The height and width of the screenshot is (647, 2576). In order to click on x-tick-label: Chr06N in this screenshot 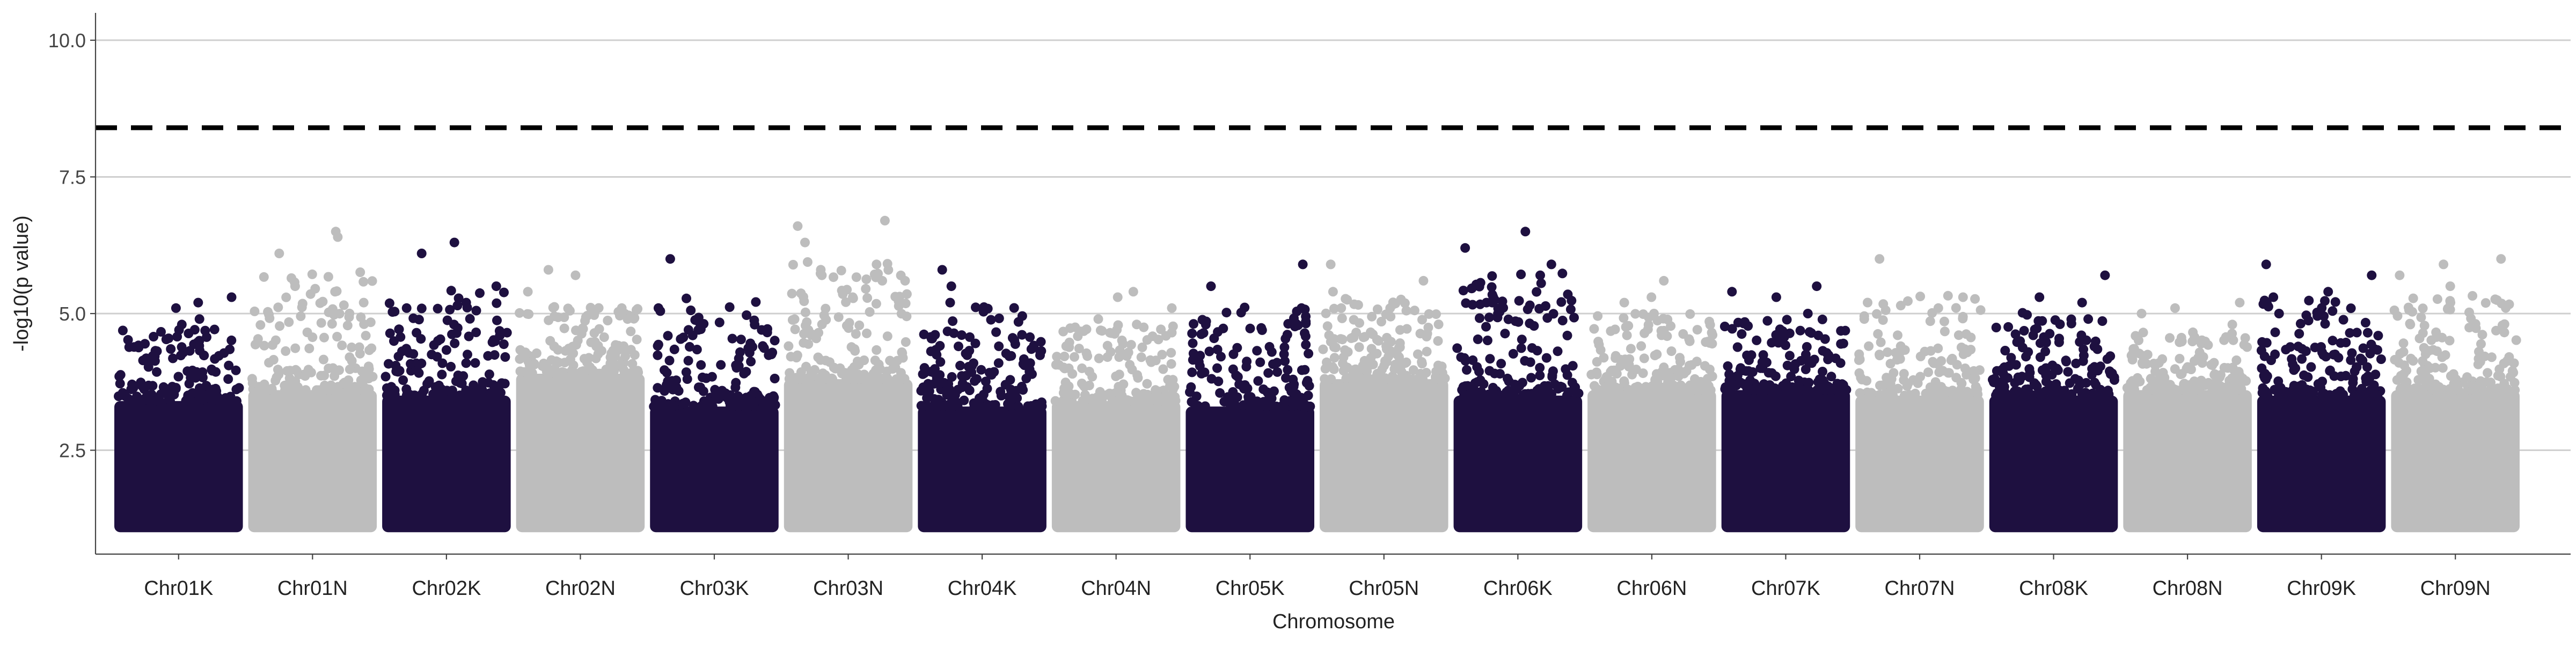, I will do `click(1651, 588)`.